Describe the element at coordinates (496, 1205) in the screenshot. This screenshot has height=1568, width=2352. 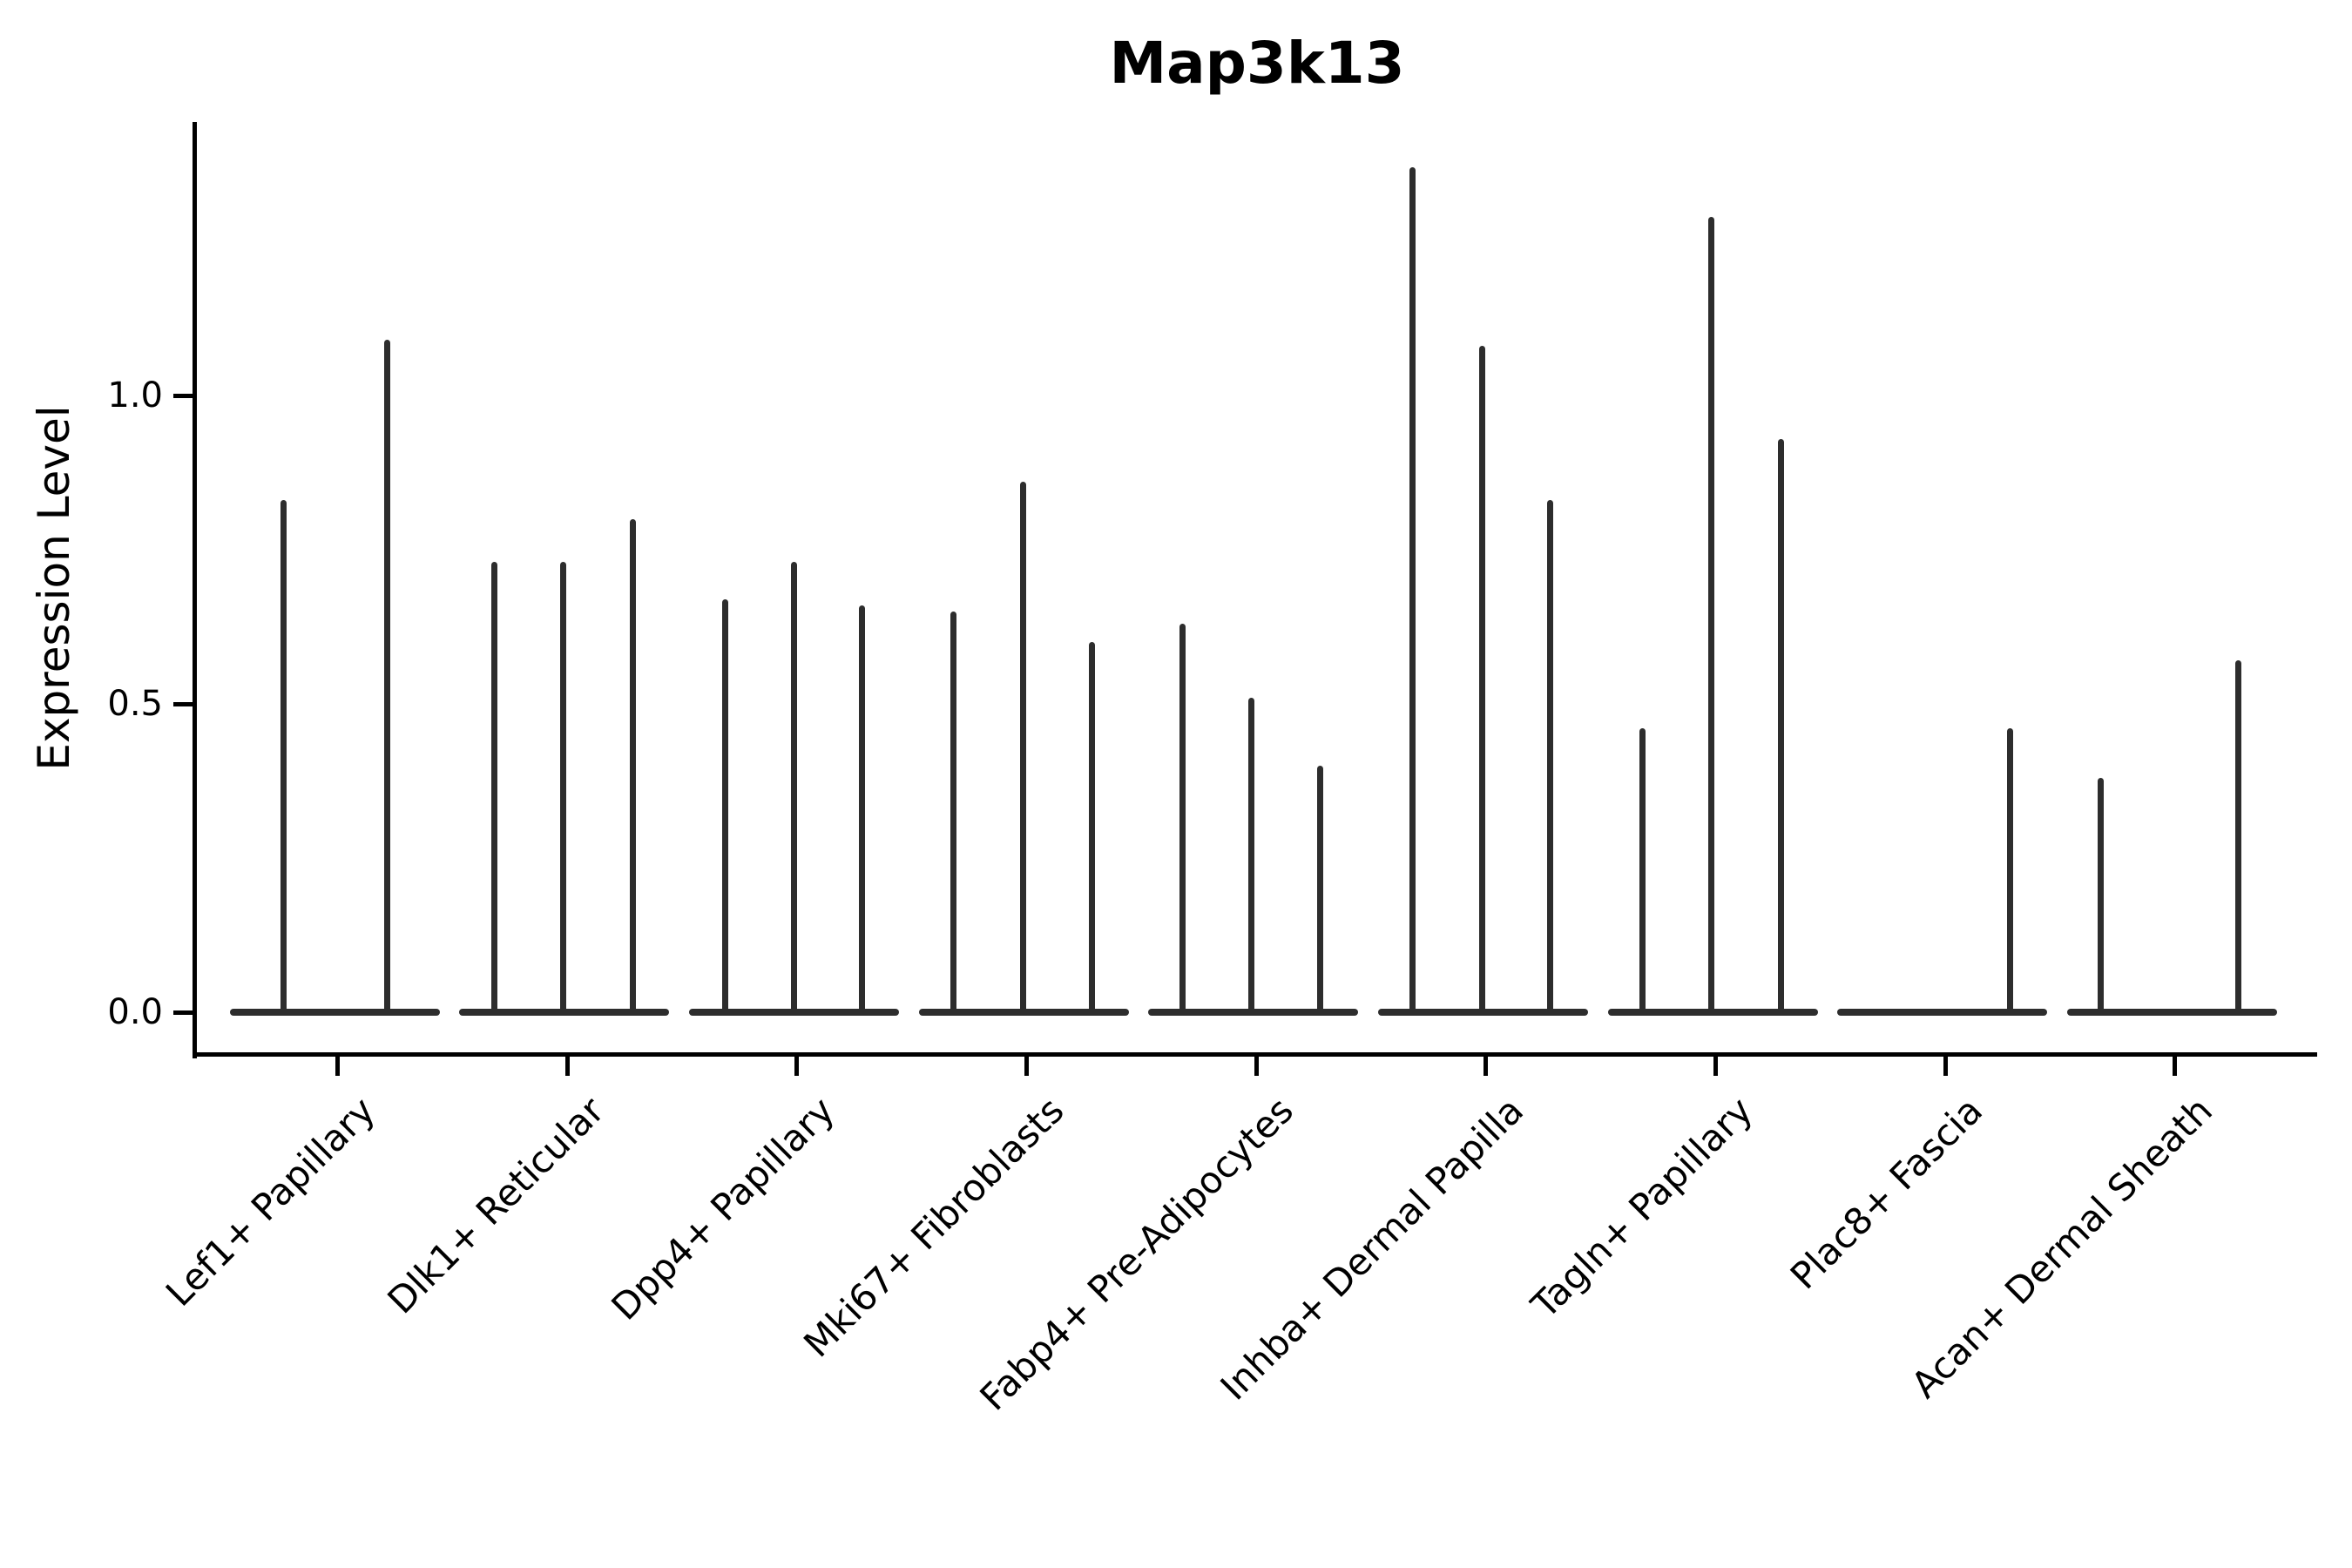
I see `x-tick-label: Dlk1+ Reticular` at that location.